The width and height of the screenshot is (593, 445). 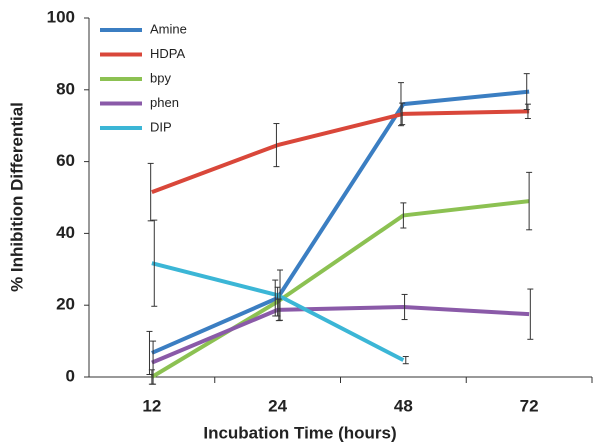 I want to click on y-axis-title: % Inhibition Differential, so click(x=16, y=197).